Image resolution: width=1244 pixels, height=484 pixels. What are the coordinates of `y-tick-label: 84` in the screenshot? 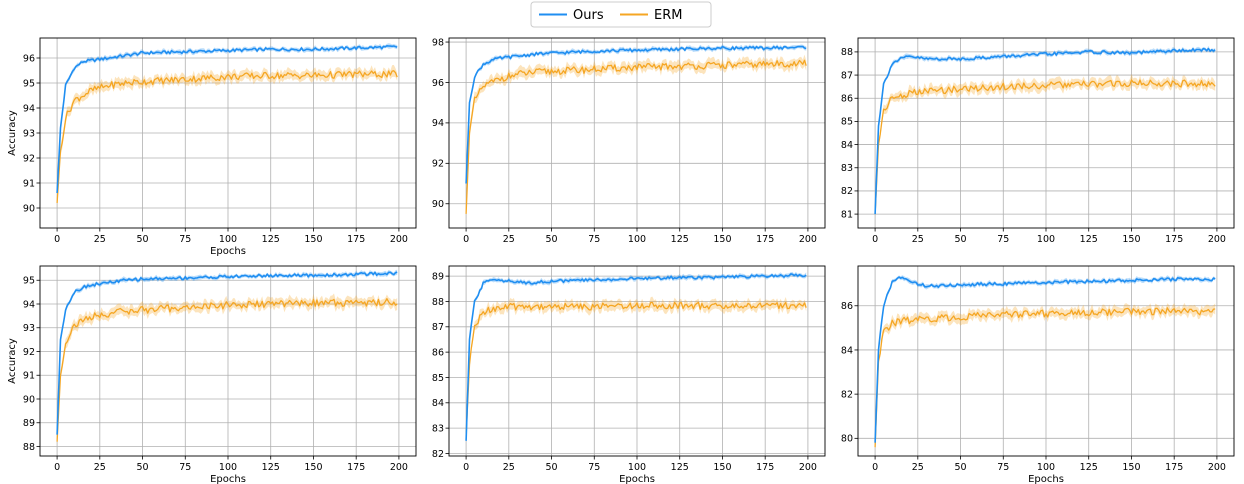 It's located at (847, 350).